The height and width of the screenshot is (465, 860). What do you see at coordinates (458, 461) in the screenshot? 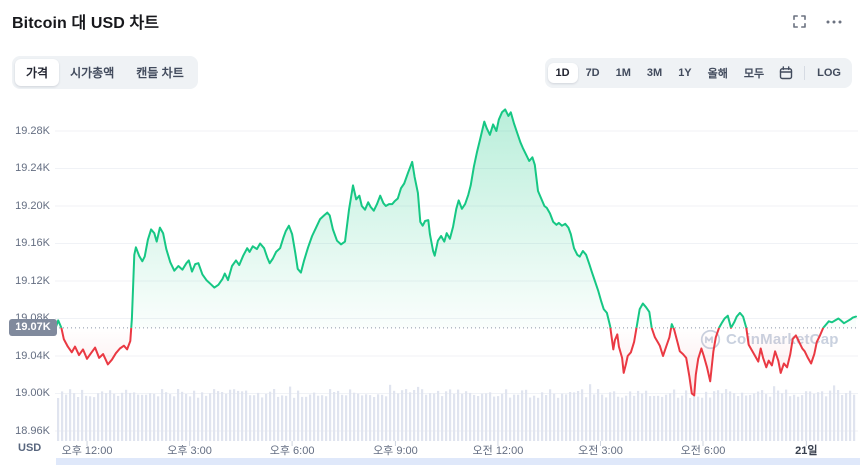
I see `range-navigator-strip` at bounding box center [458, 461].